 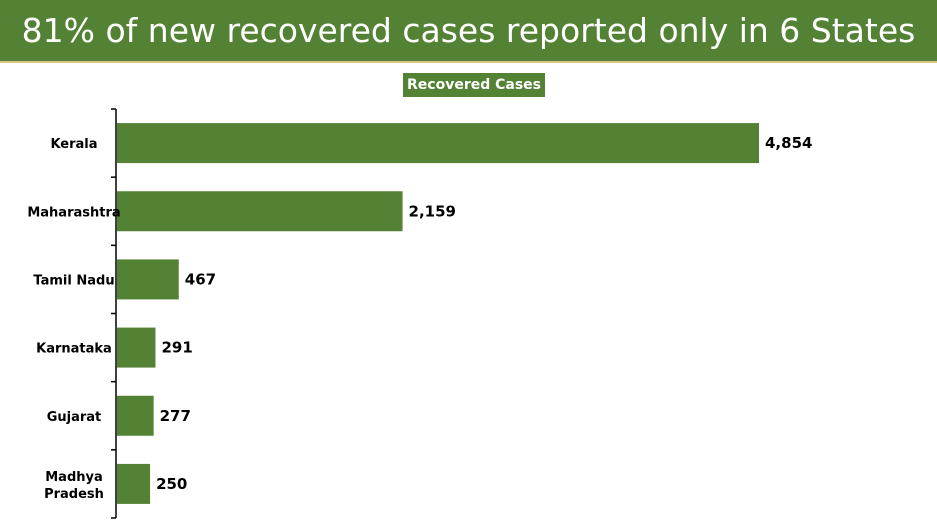 What do you see at coordinates (134, 483) in the screenshot?
I see `bar-madhya-pradesh` at bounding box center [134, 483].